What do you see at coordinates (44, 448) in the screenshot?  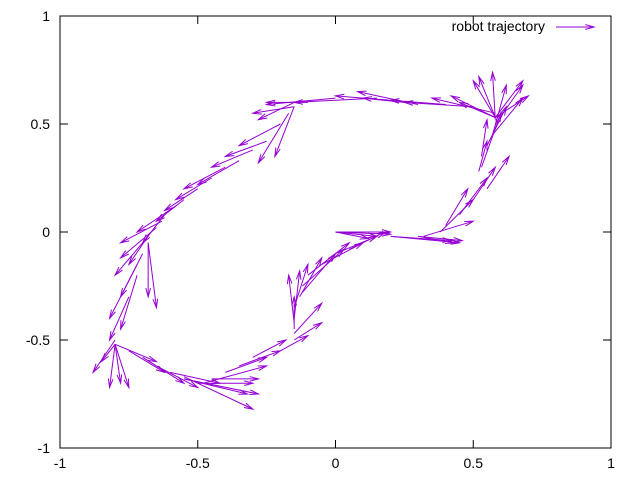 I see `y-tick-label: -1` at bounding box center [44, 448].